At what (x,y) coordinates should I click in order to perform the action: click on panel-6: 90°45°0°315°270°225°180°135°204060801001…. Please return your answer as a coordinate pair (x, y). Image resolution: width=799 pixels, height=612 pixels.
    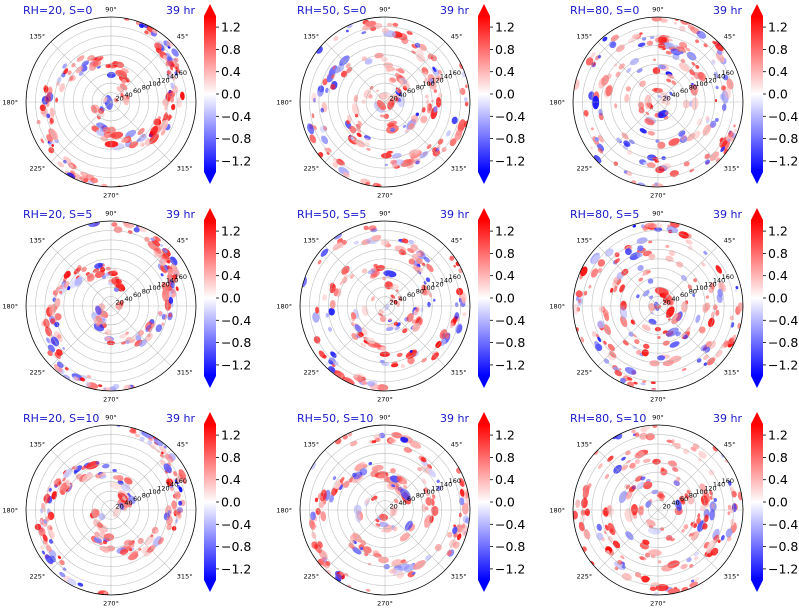
    Looking at the image, I should click on (673, 306).